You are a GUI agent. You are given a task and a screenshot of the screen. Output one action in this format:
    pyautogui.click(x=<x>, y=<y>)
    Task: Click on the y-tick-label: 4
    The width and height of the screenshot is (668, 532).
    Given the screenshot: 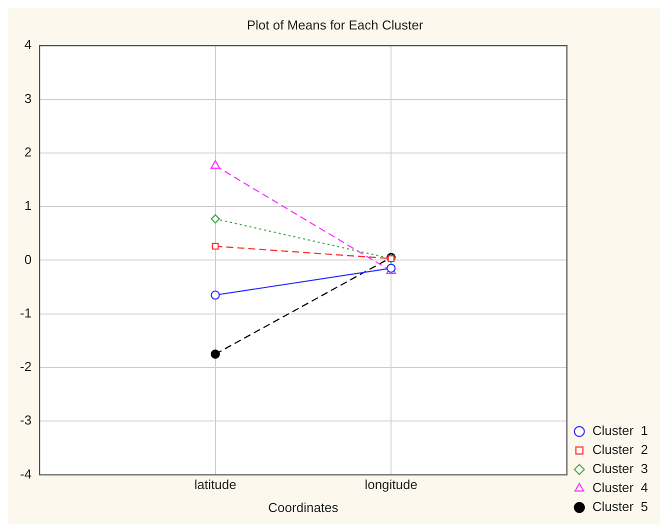 What is the action you would take?
    pyautogui.click(x=28, y=44)
    